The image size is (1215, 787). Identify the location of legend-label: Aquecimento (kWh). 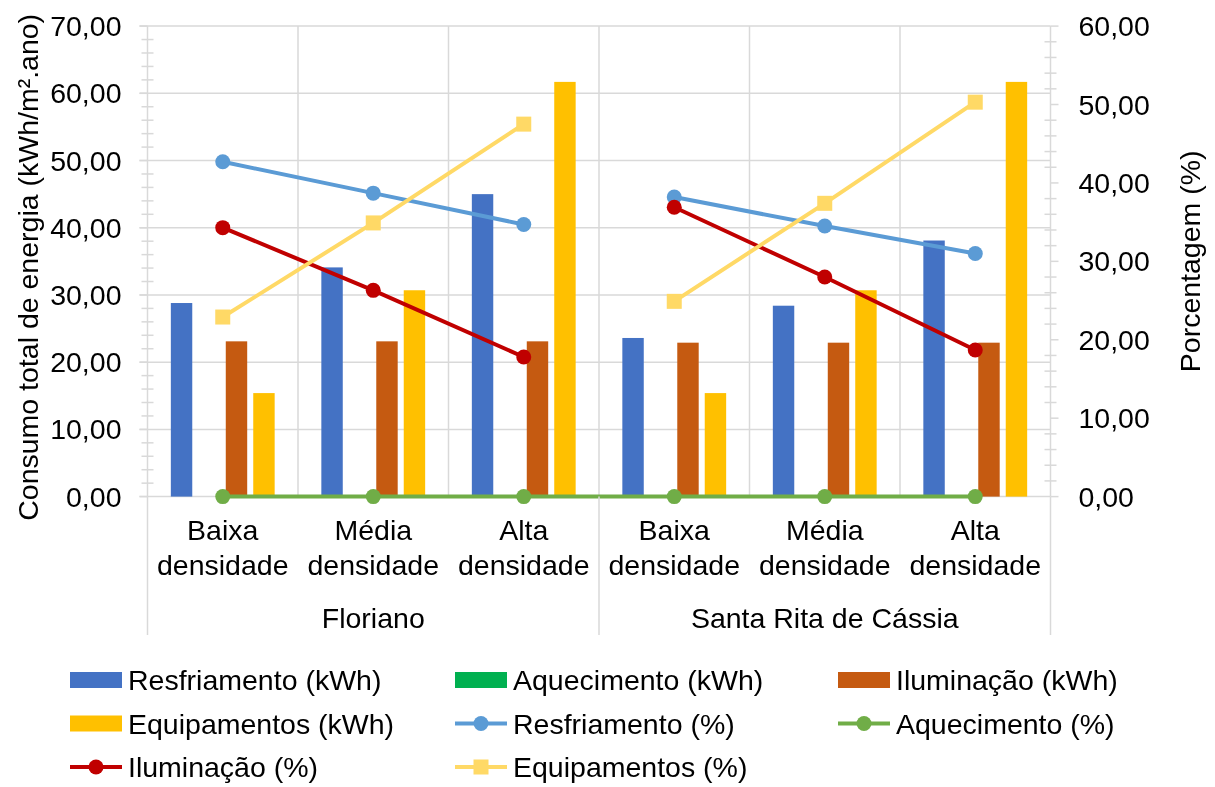
(638, 680).